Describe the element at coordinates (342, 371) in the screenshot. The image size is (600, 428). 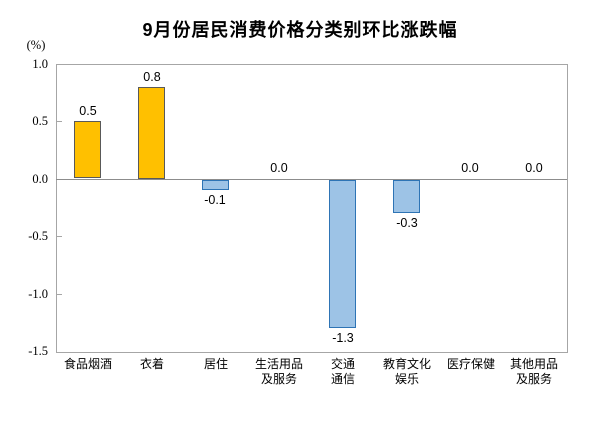
I see `x-category-label: 交通 通信` at that location.